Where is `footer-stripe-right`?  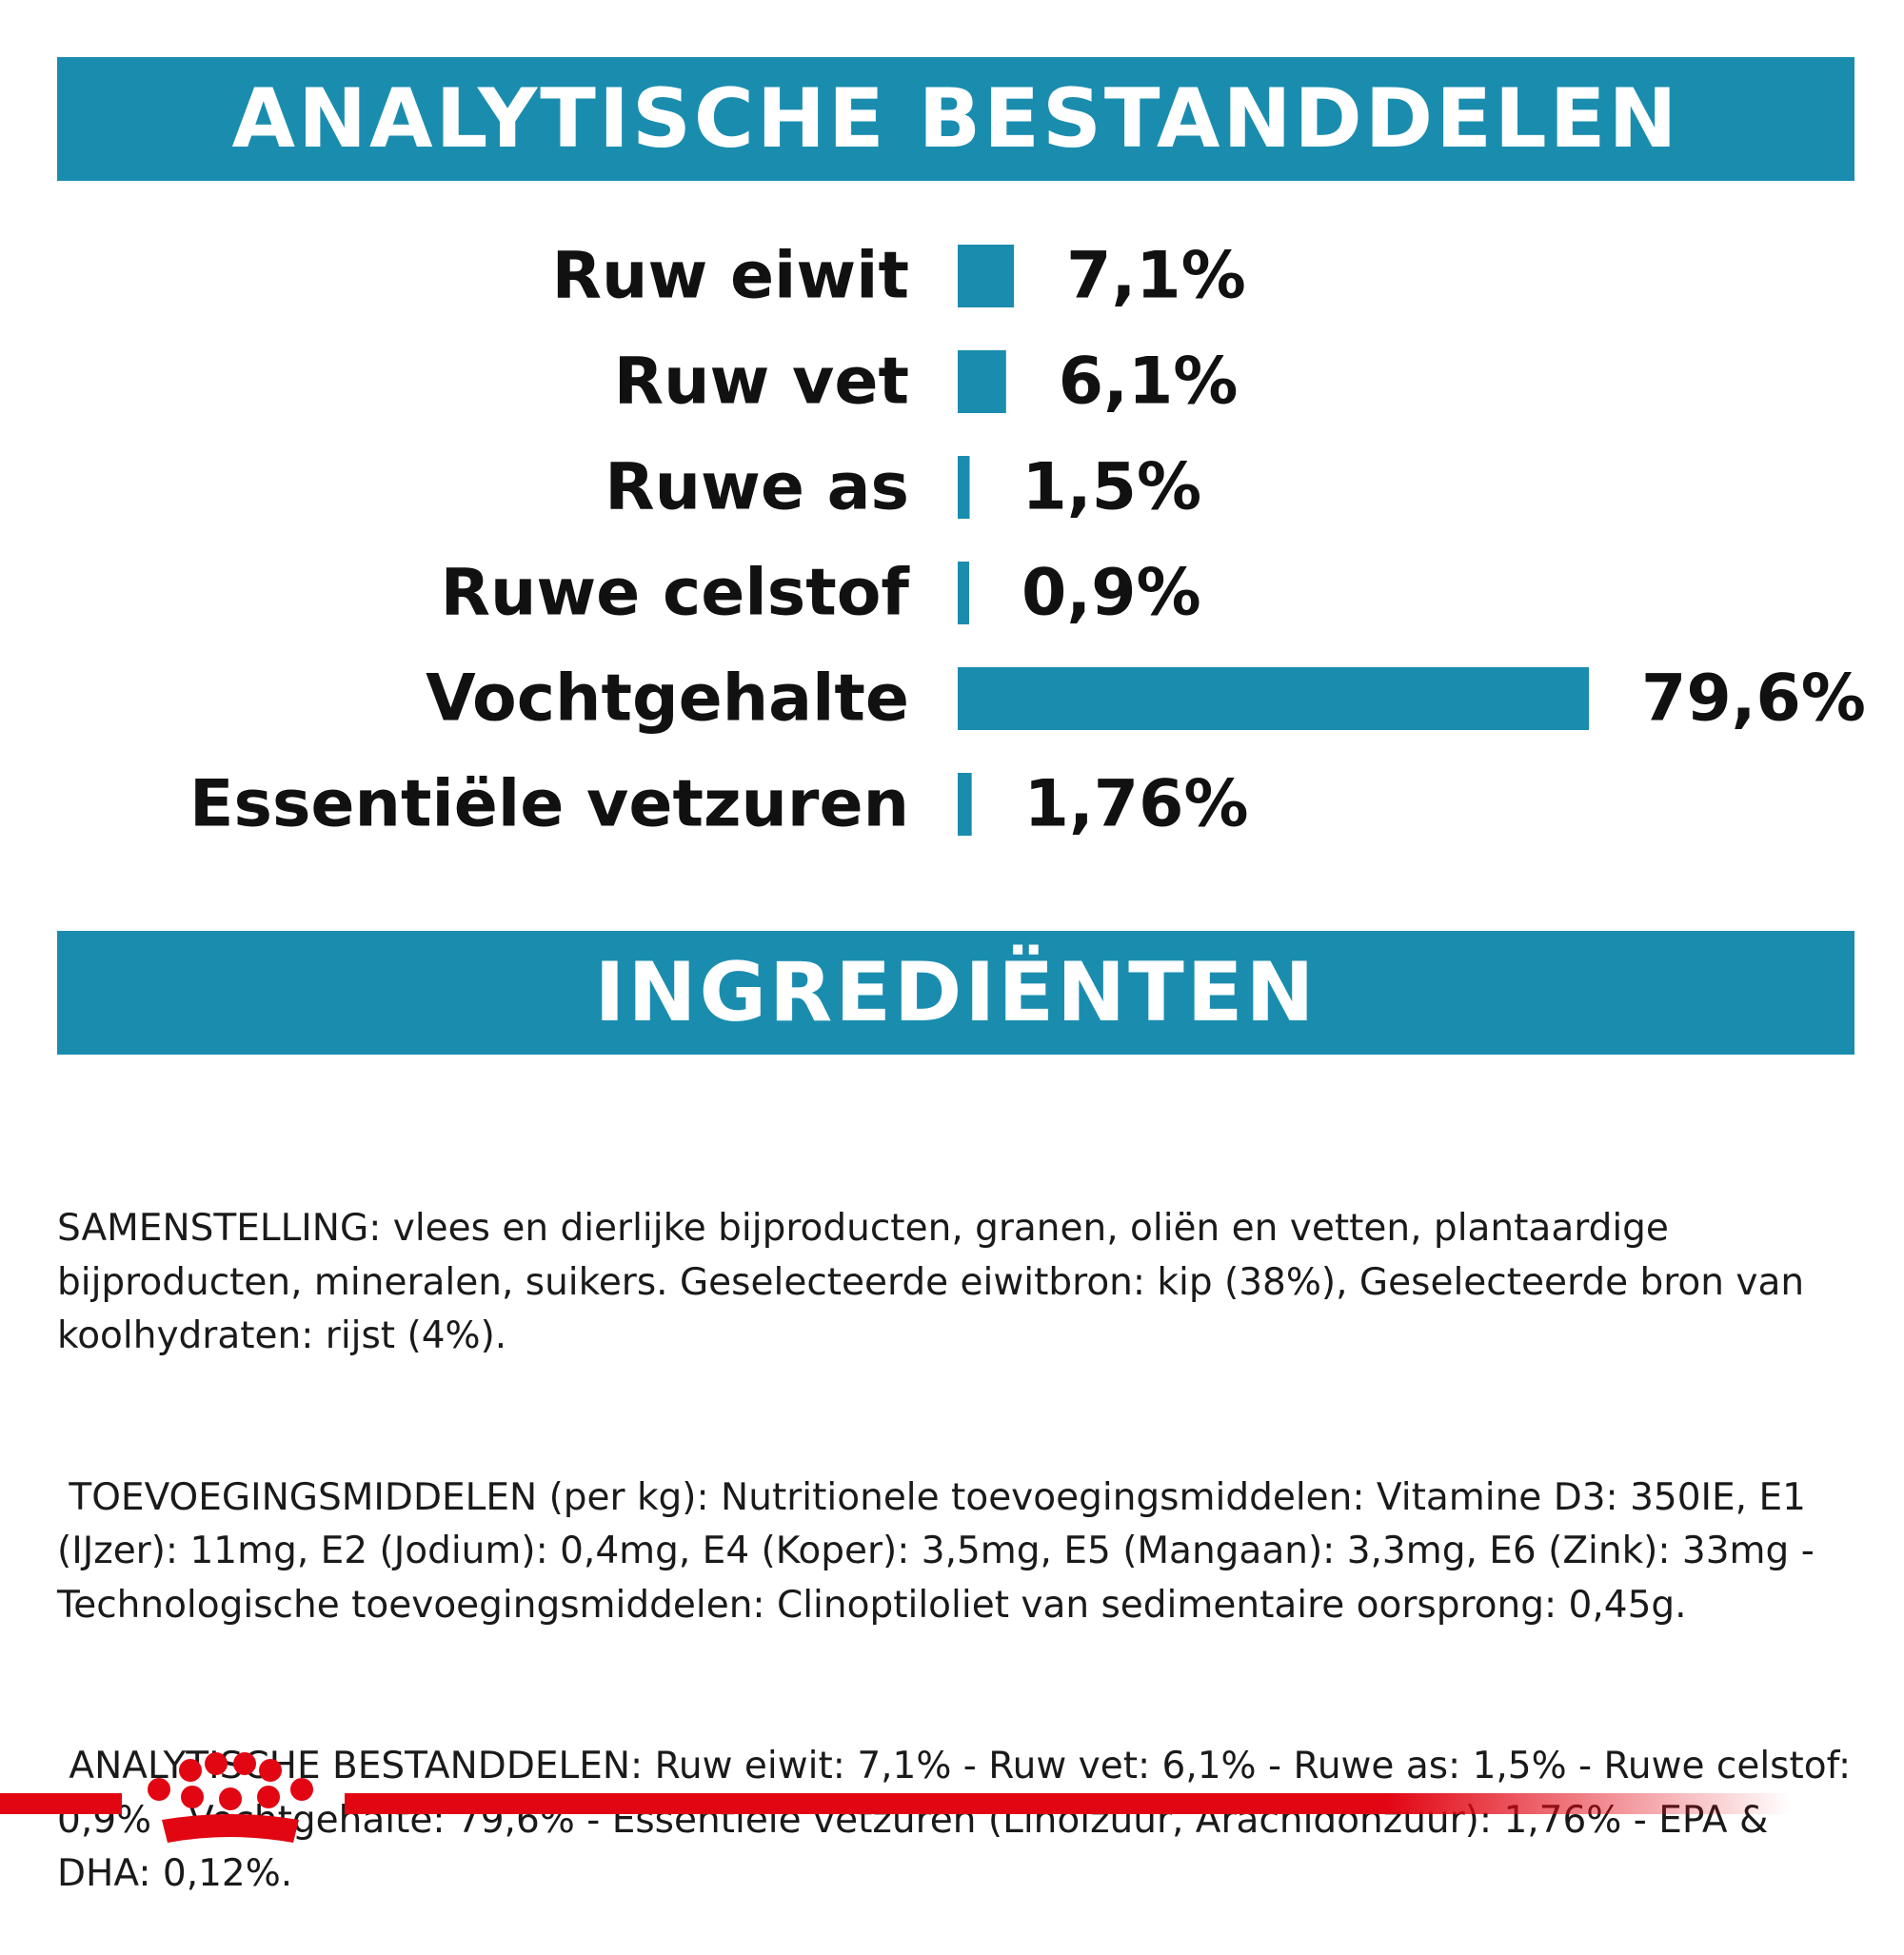 footer-stripe-right is located at coordinates (1068, 1803).